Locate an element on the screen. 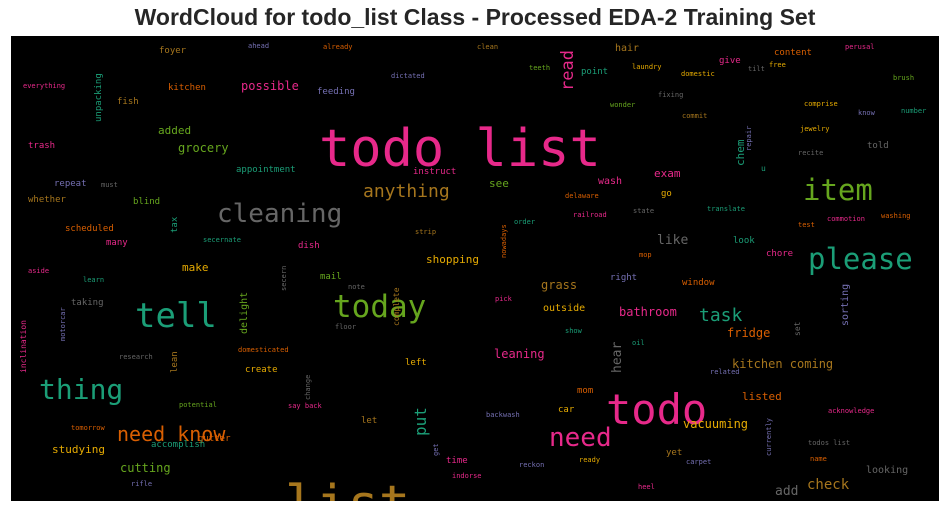  word-must: must is located at coordinates (109, 185).